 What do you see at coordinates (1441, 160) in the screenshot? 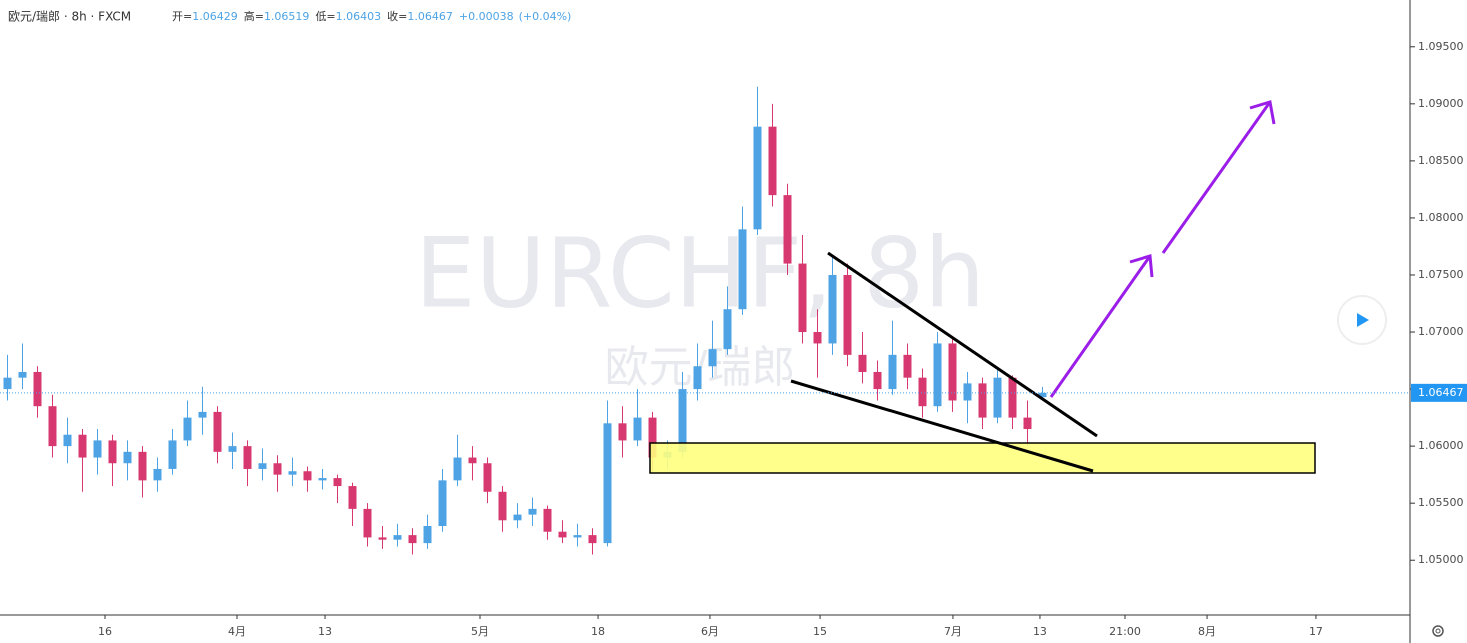
I see `y-tick-label: 1.08500` at bounding box center [1441, 160].